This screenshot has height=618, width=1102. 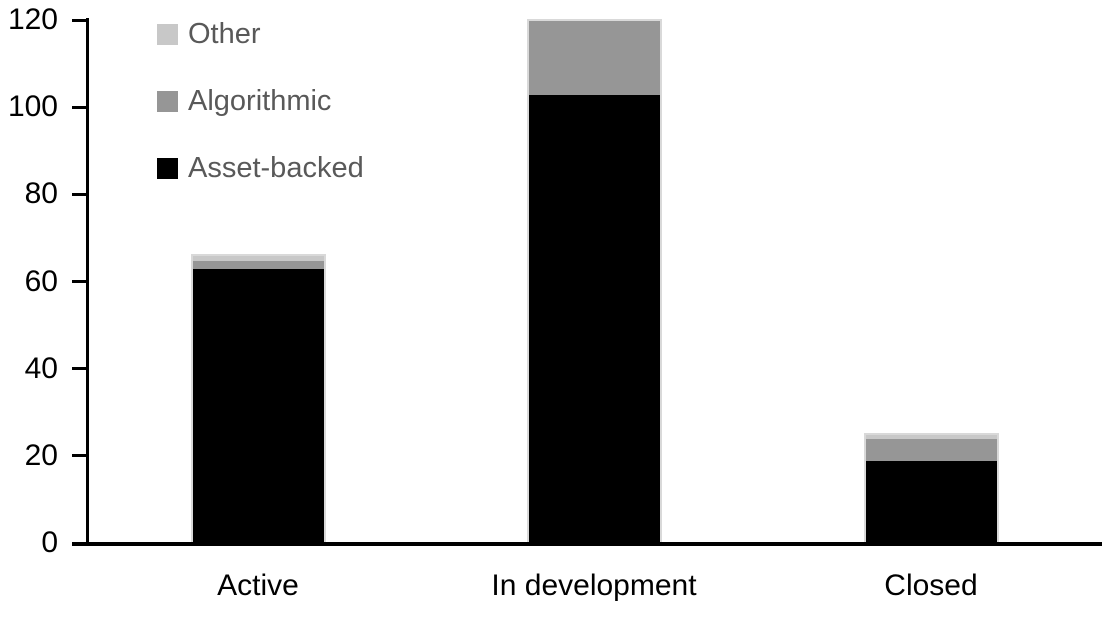 What do you see at coordinates (41, 368) in the screenshot?
I see `y-tick-label-40: 40` at bounding box center [41, 368].